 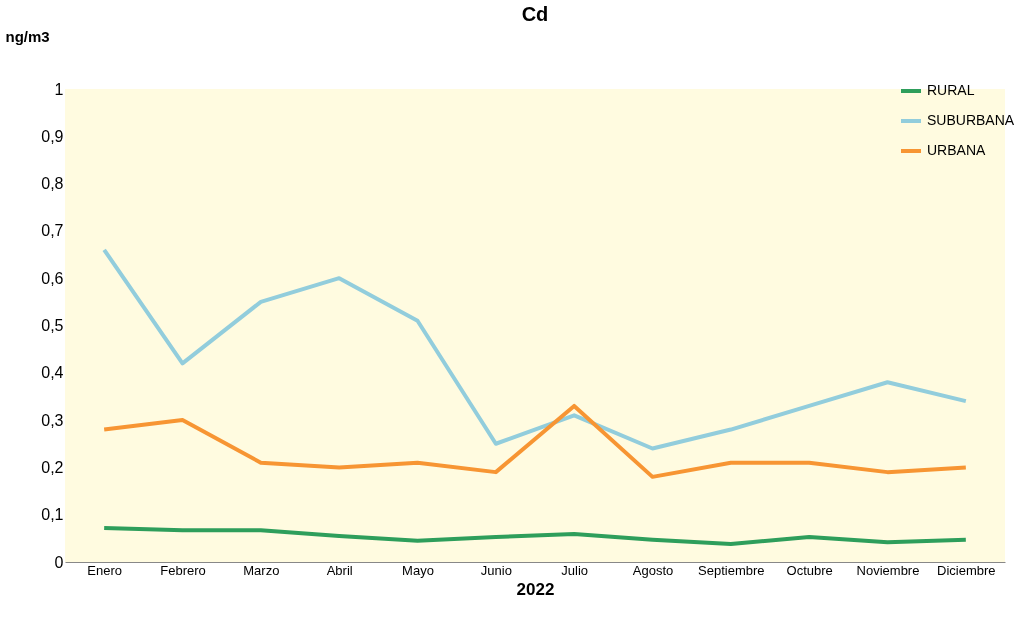 What do you see at coordinates (183, 570) in the screenshot?
I see `x-tick-label: Febrero` at bounding box center [183, 570].